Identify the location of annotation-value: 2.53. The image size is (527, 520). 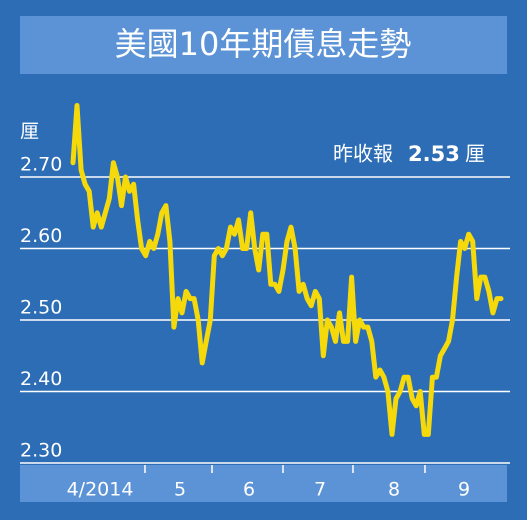
(434, 154).